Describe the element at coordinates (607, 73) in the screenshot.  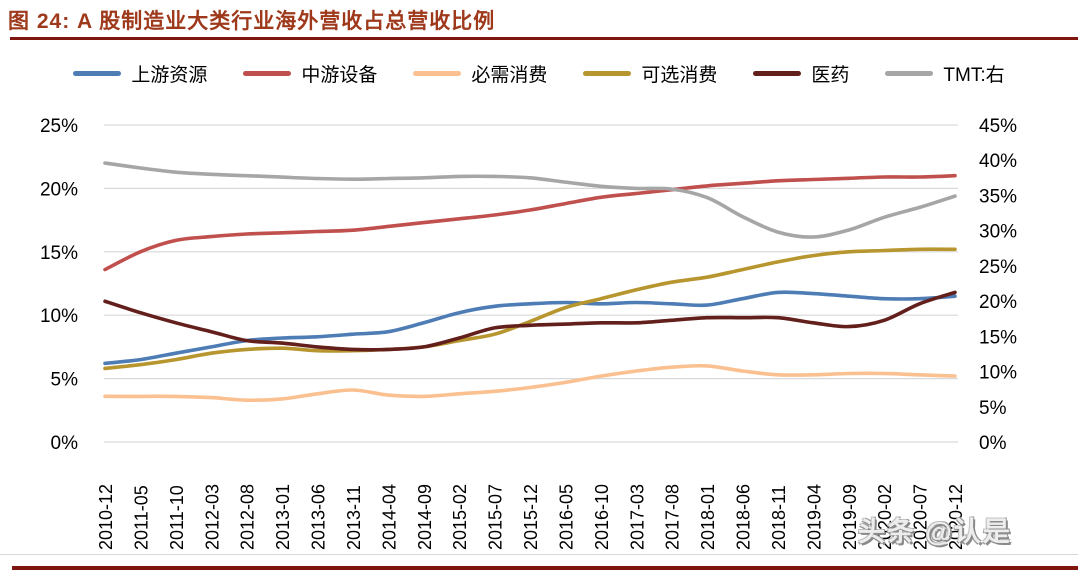
I see `legend-swatch-discretionary-consumer` at that location.